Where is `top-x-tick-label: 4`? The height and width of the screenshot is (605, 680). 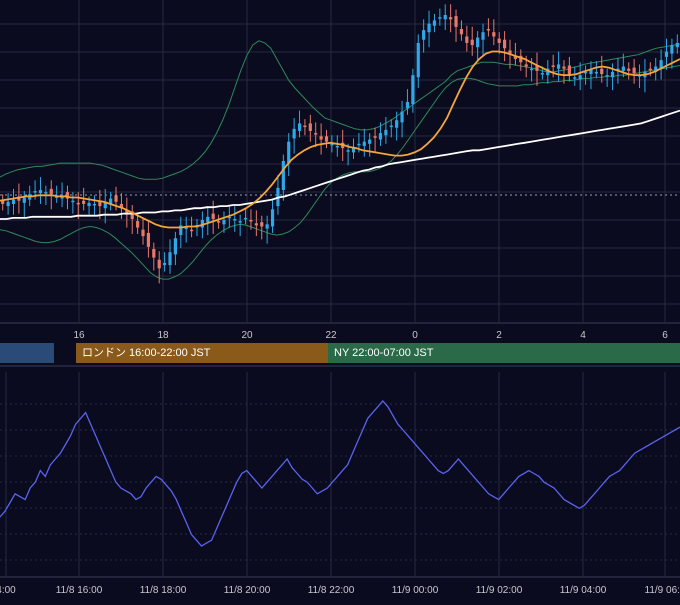
top-x-tick-label: 4 is located at coordinates (583, 335).